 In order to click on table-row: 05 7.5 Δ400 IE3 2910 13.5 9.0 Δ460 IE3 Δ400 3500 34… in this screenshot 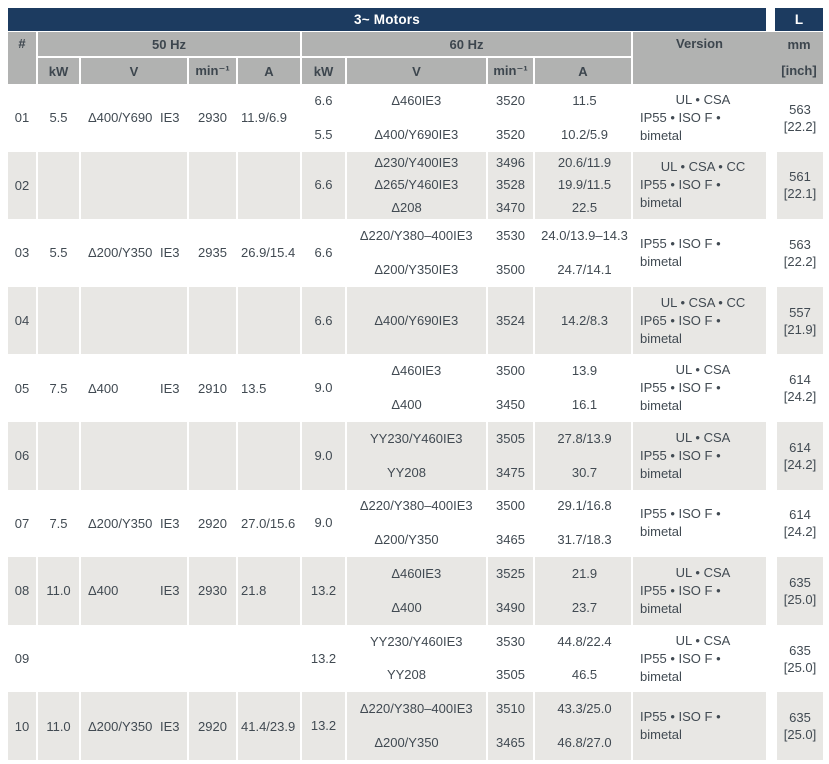, I will do `click(415, 388)`.